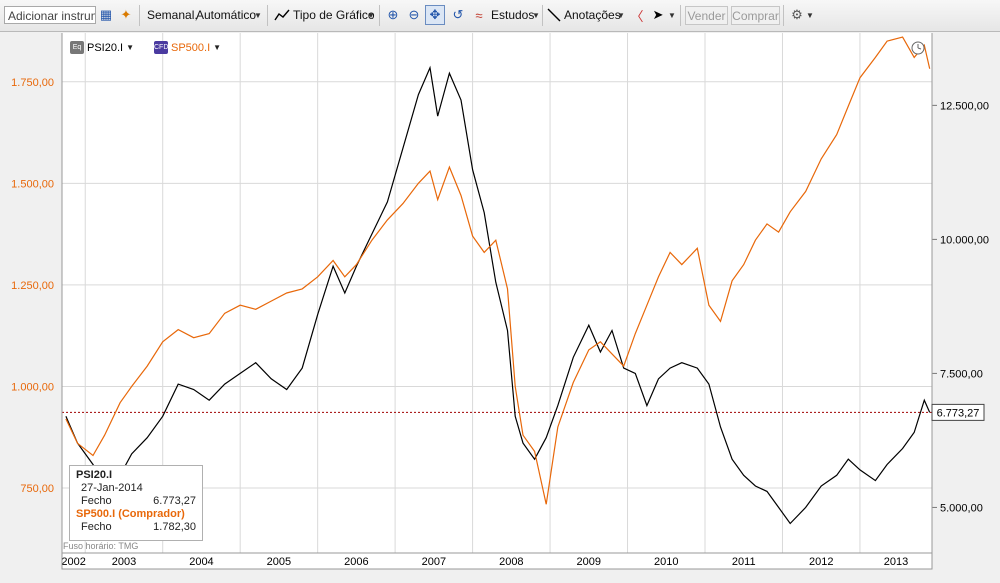  I want to click on timezone-label: Fuso horário: TMG, so click(101, 546).